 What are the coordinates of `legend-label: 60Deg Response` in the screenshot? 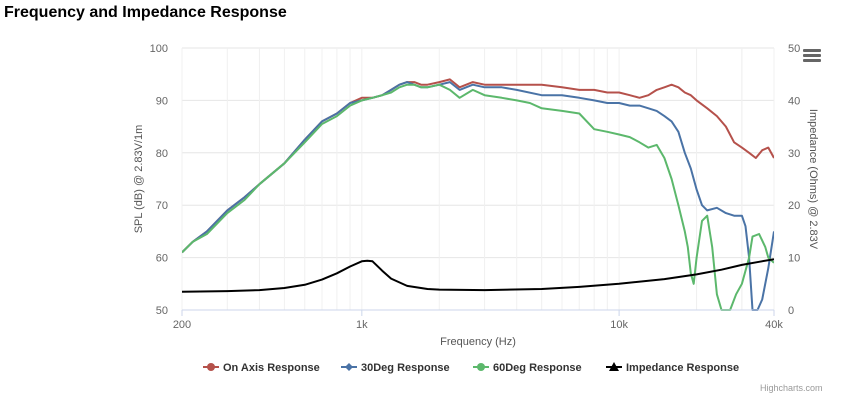 It's located at (537, 368).